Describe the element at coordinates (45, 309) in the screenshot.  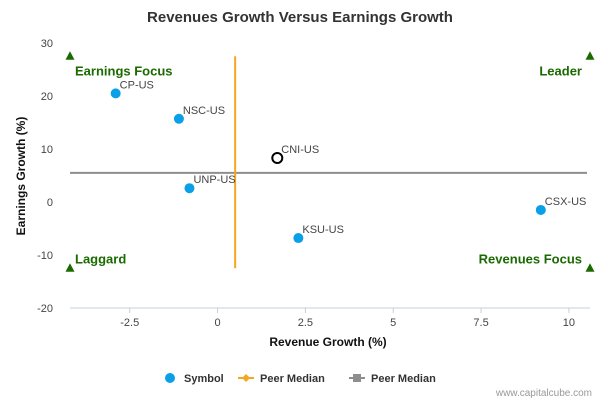
I see `y-tick-label: -20` at that location.